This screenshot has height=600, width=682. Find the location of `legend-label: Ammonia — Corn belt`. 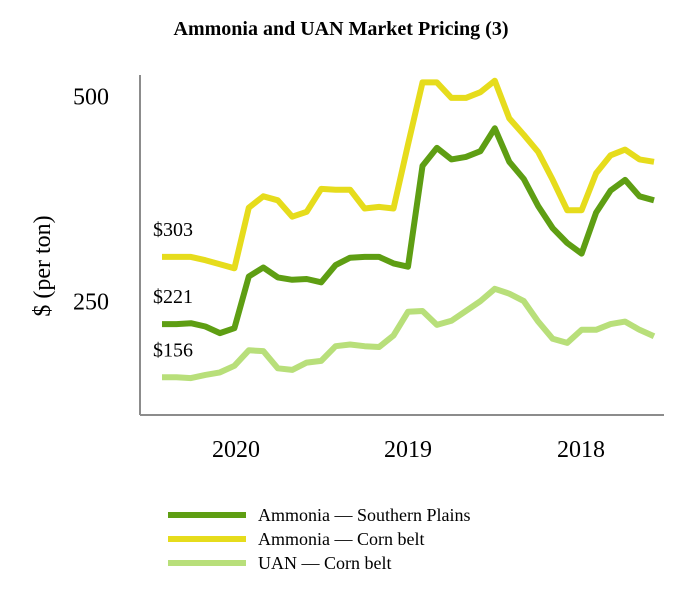

legend-label: Ammonia — Corn belt is located at coordinates (341, 538).